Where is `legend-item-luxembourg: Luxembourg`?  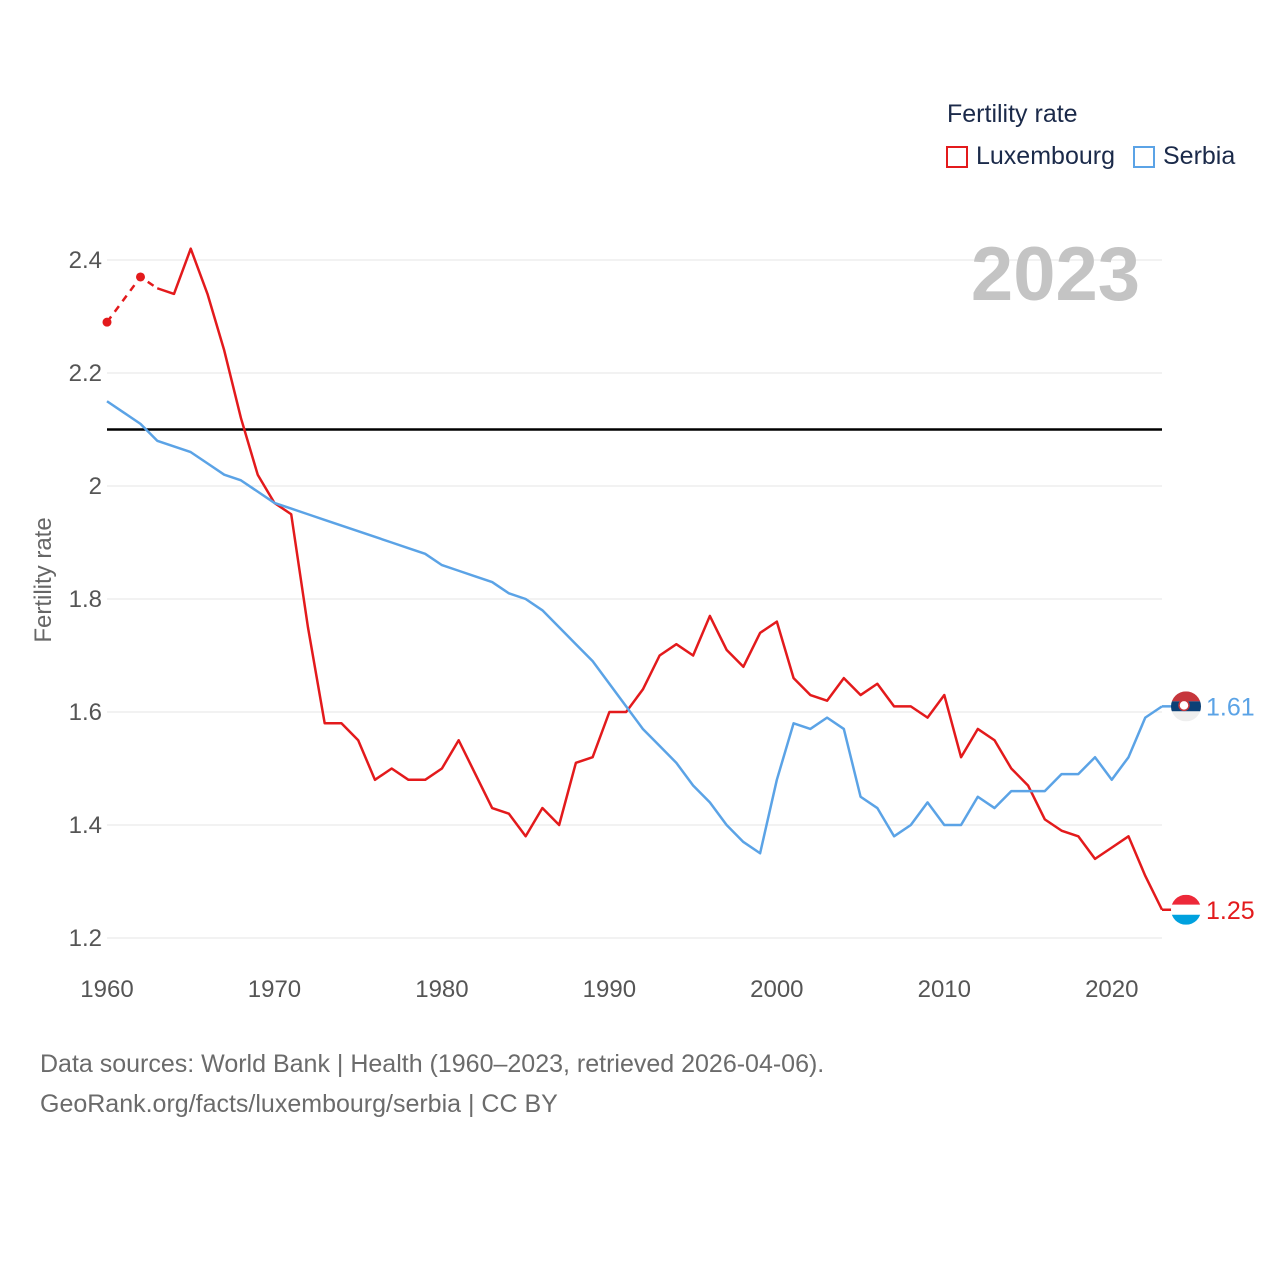 legend-item-luxembourg: Luxembourg is located at coordinates (1030, 156).